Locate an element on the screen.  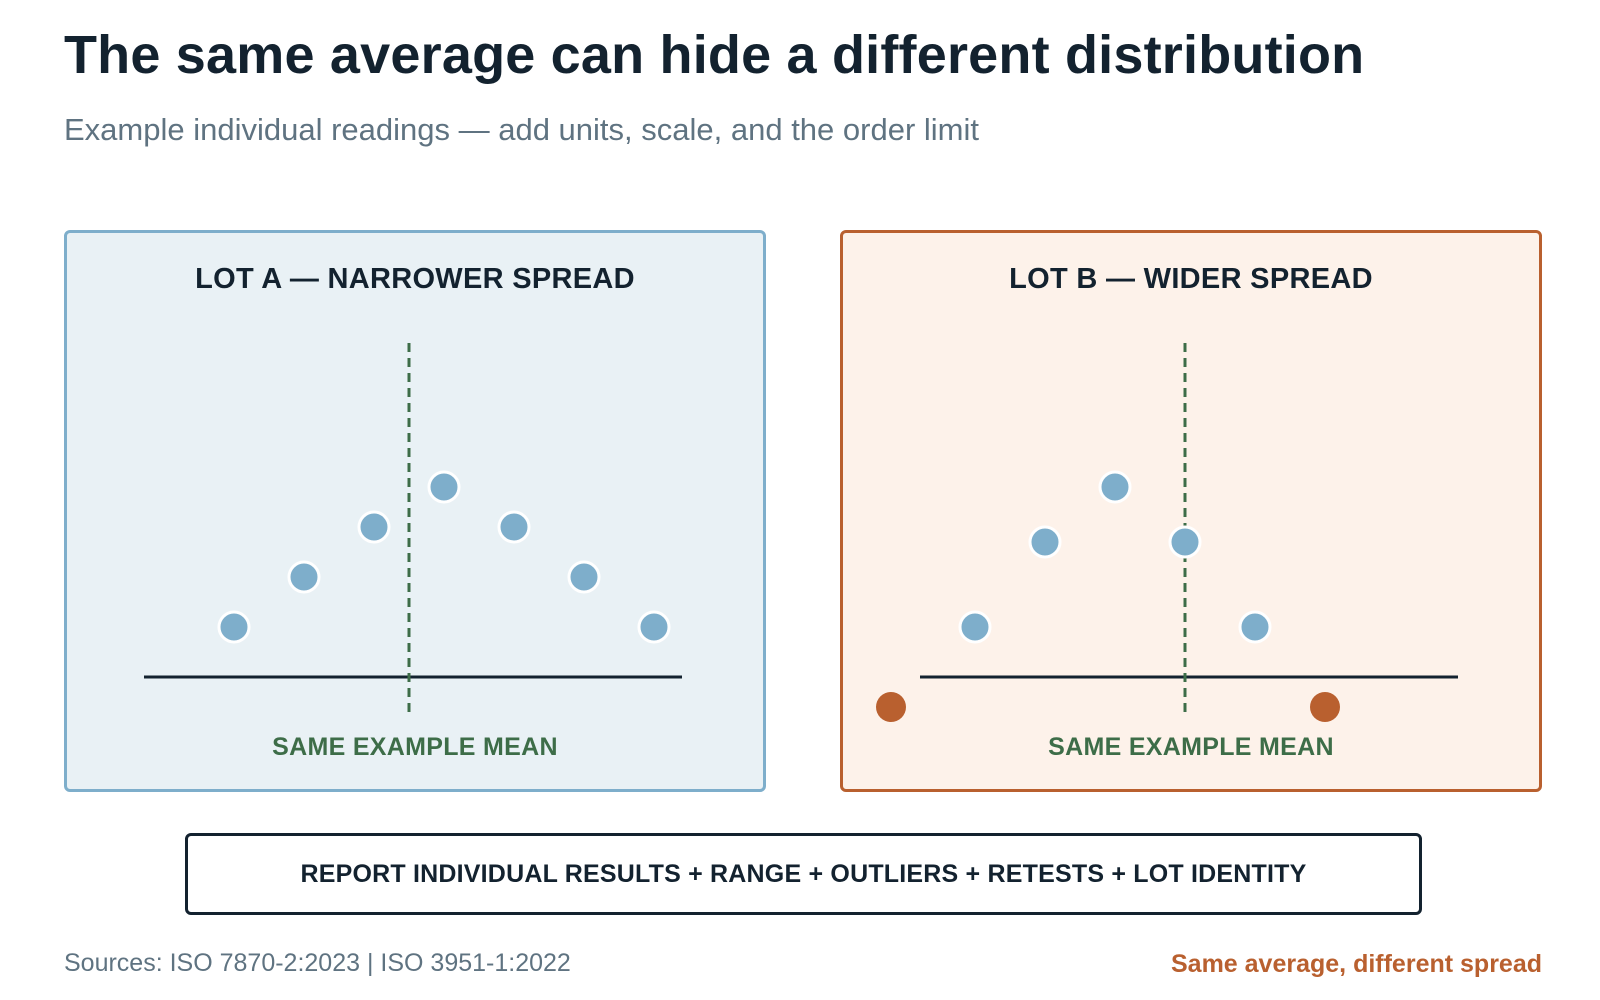
dot-plot-lot-b is located at coordinates (1167, 532).